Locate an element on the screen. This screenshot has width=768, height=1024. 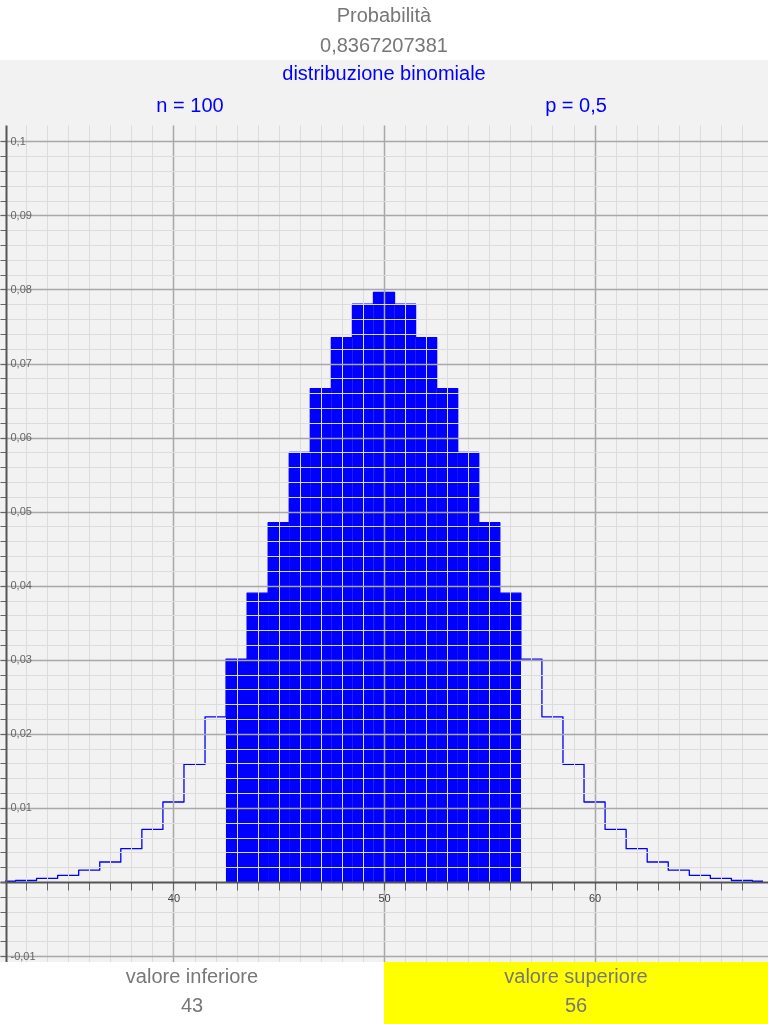
x-tick-label: 50 is located at coordinates (384, 897).